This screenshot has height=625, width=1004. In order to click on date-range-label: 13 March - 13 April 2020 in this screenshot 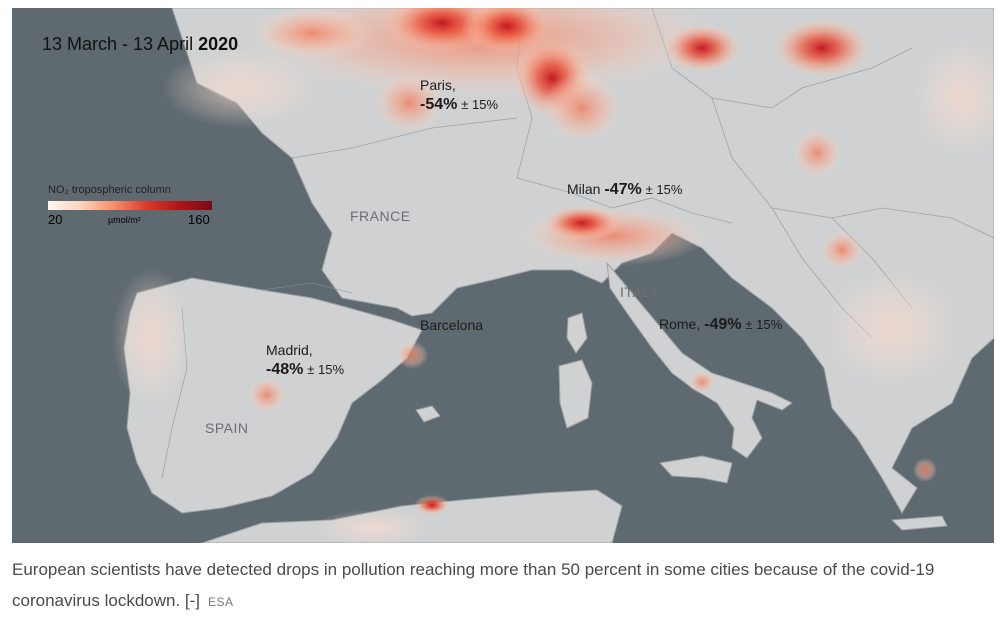, I will do `click(140, 44)`.